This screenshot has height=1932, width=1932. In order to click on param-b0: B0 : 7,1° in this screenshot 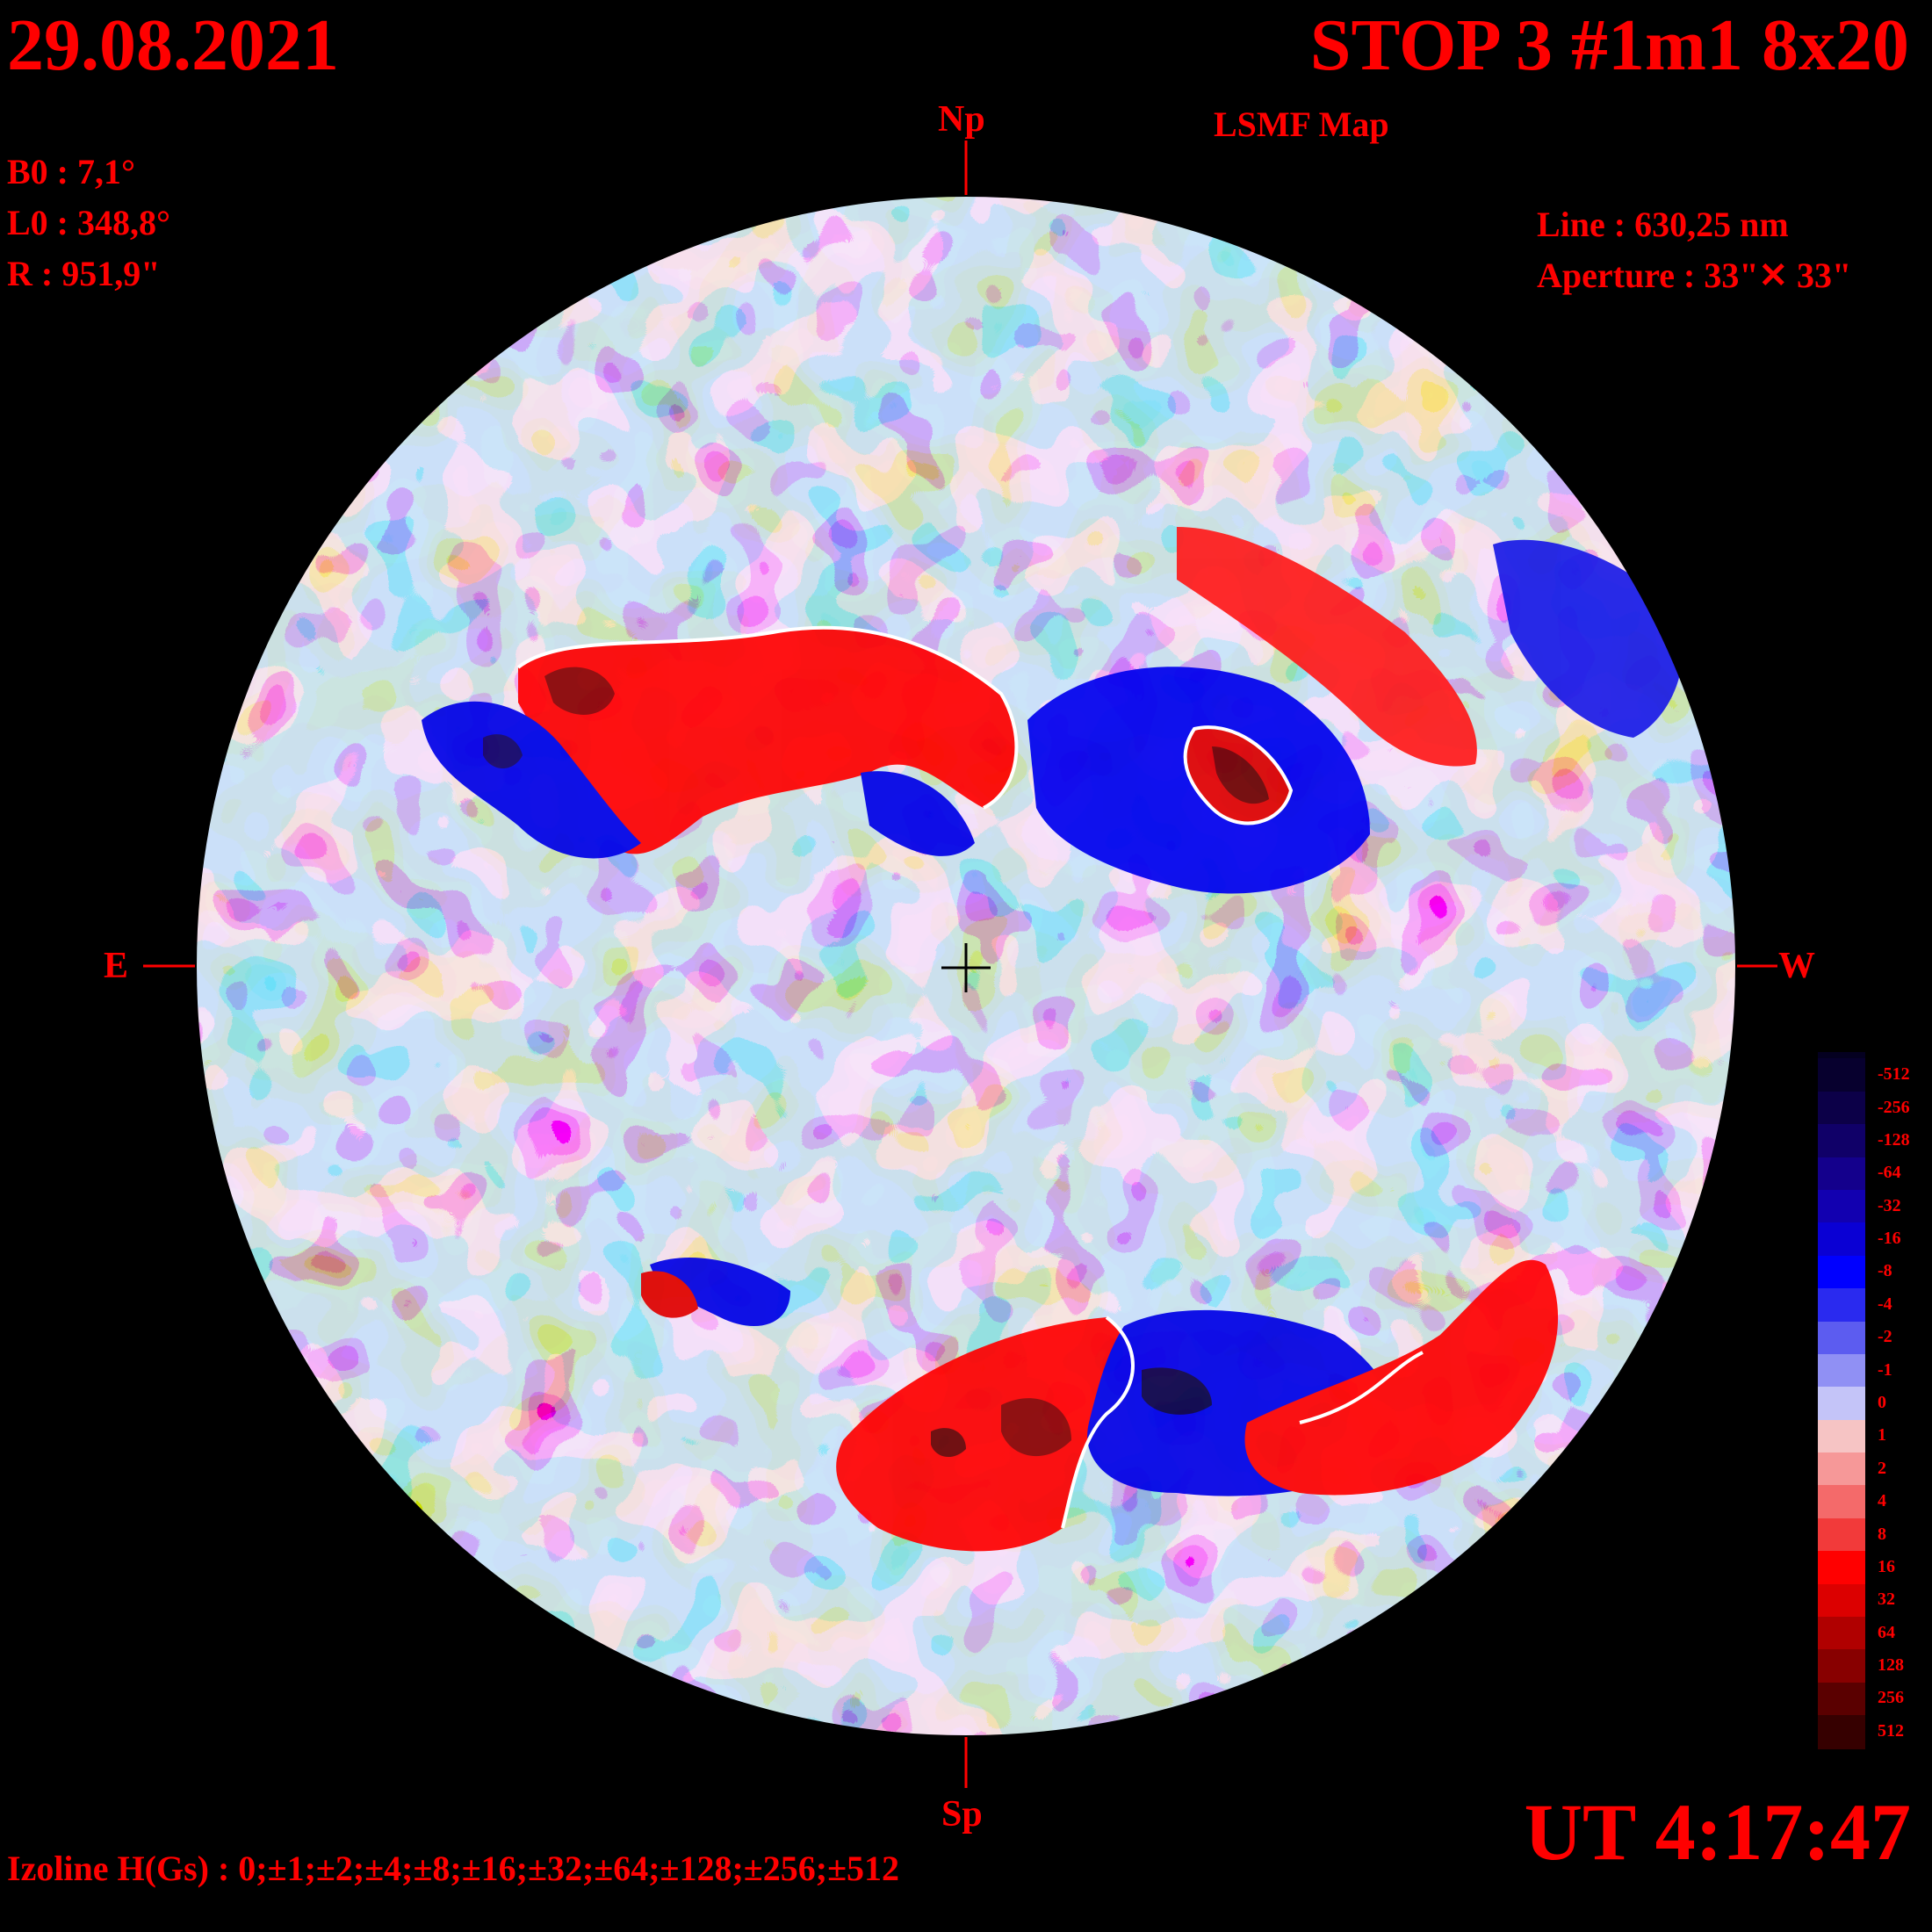, I will do `click(71, 171)`.